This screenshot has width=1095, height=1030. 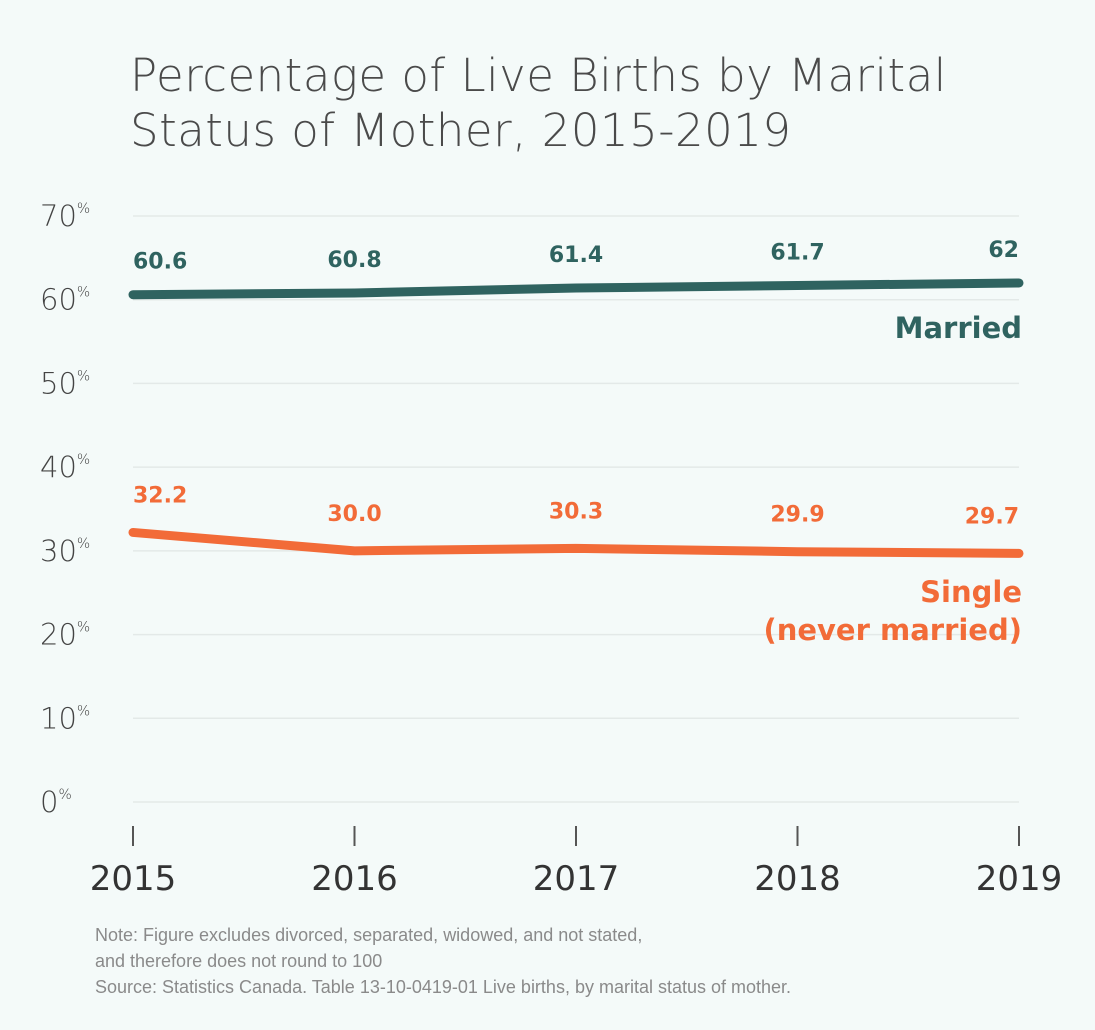 I want to click on x-tick-label: 2016, so click(x=354, y=879).